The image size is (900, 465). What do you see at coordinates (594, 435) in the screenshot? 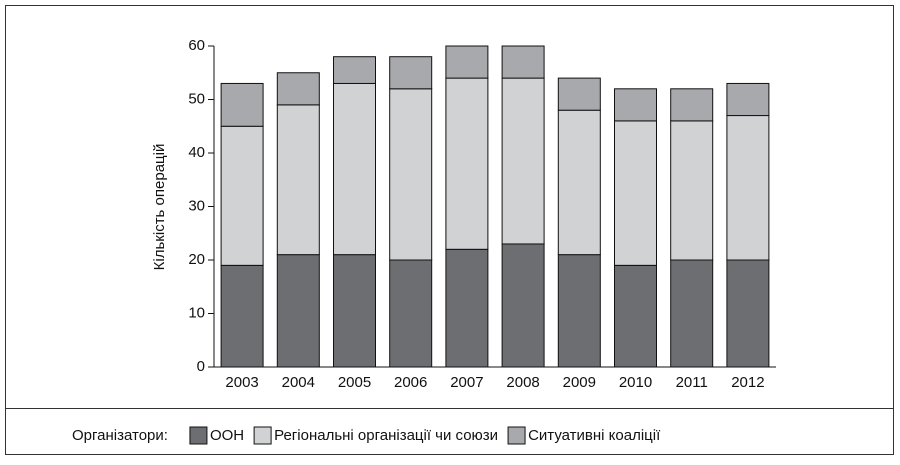
I see `legend-label: Ситуативні коаліції` at bounding box center [594, 435].